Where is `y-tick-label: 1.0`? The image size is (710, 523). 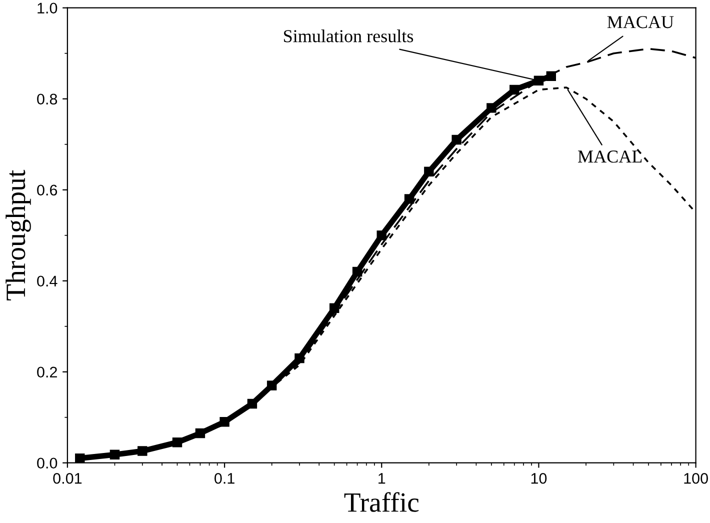
y-tick-label: 1.0 is located at coordinates (48, 8).